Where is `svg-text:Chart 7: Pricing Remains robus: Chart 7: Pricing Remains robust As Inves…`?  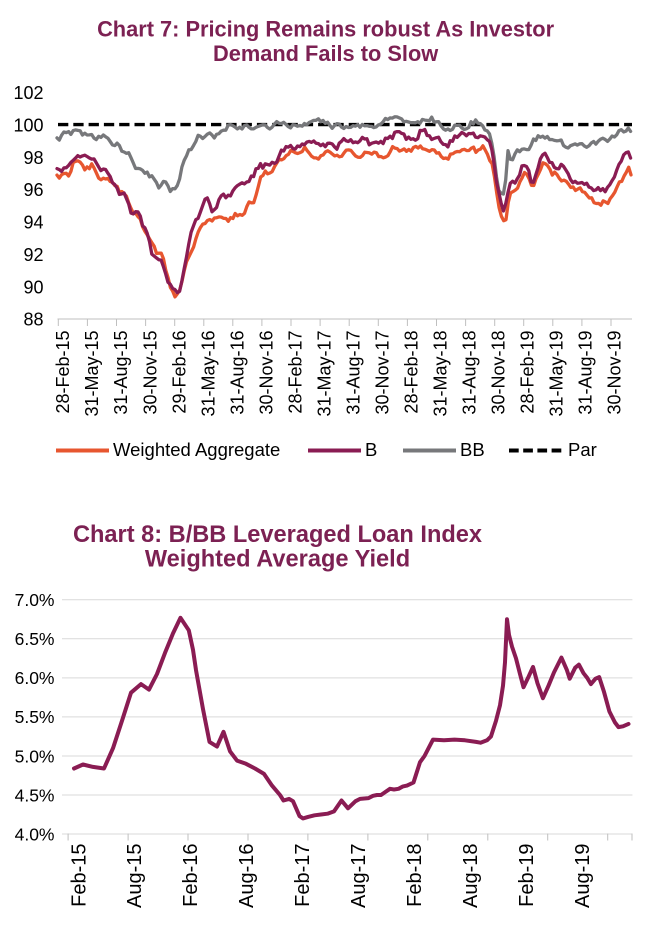 svg-text:Chart 7: Pricing Remains robus: Chart 7: Pricing Remains robust As Inves… is located at coordinates (326, 29).